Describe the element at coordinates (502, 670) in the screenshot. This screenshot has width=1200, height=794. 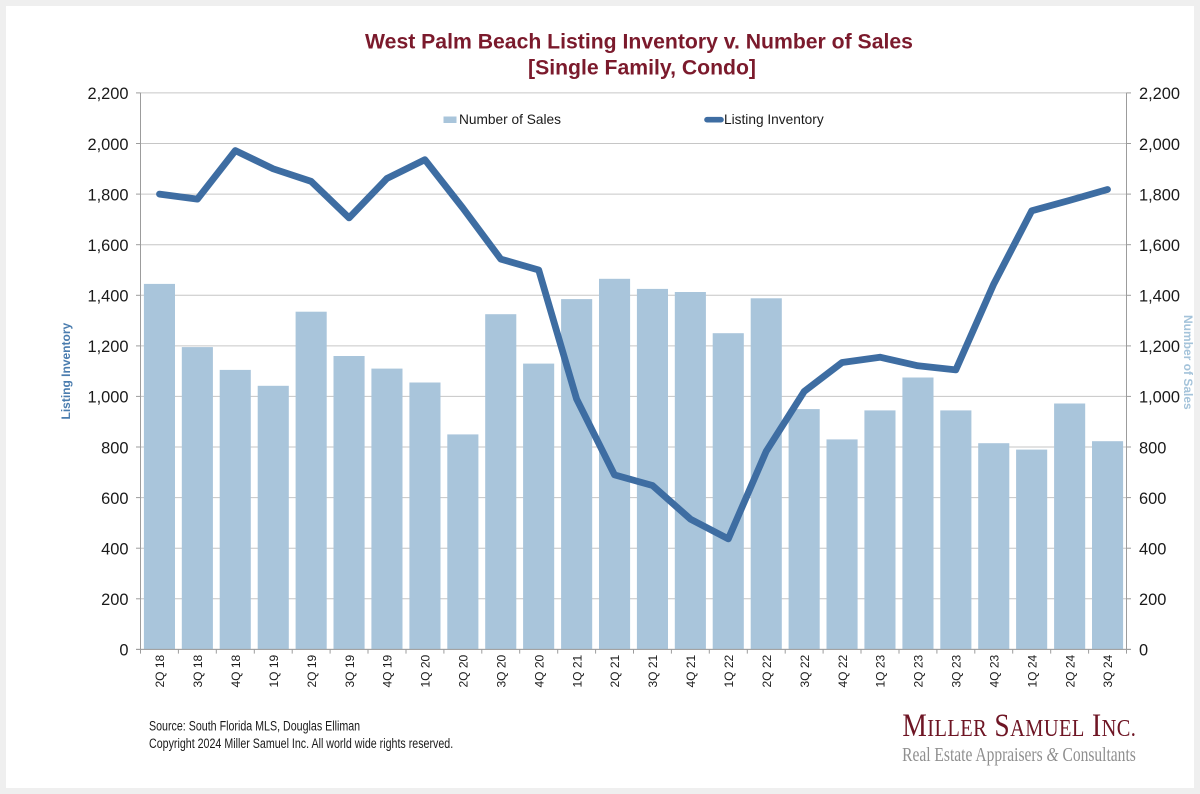
I see `svg-text: 3Q 20` at that location.